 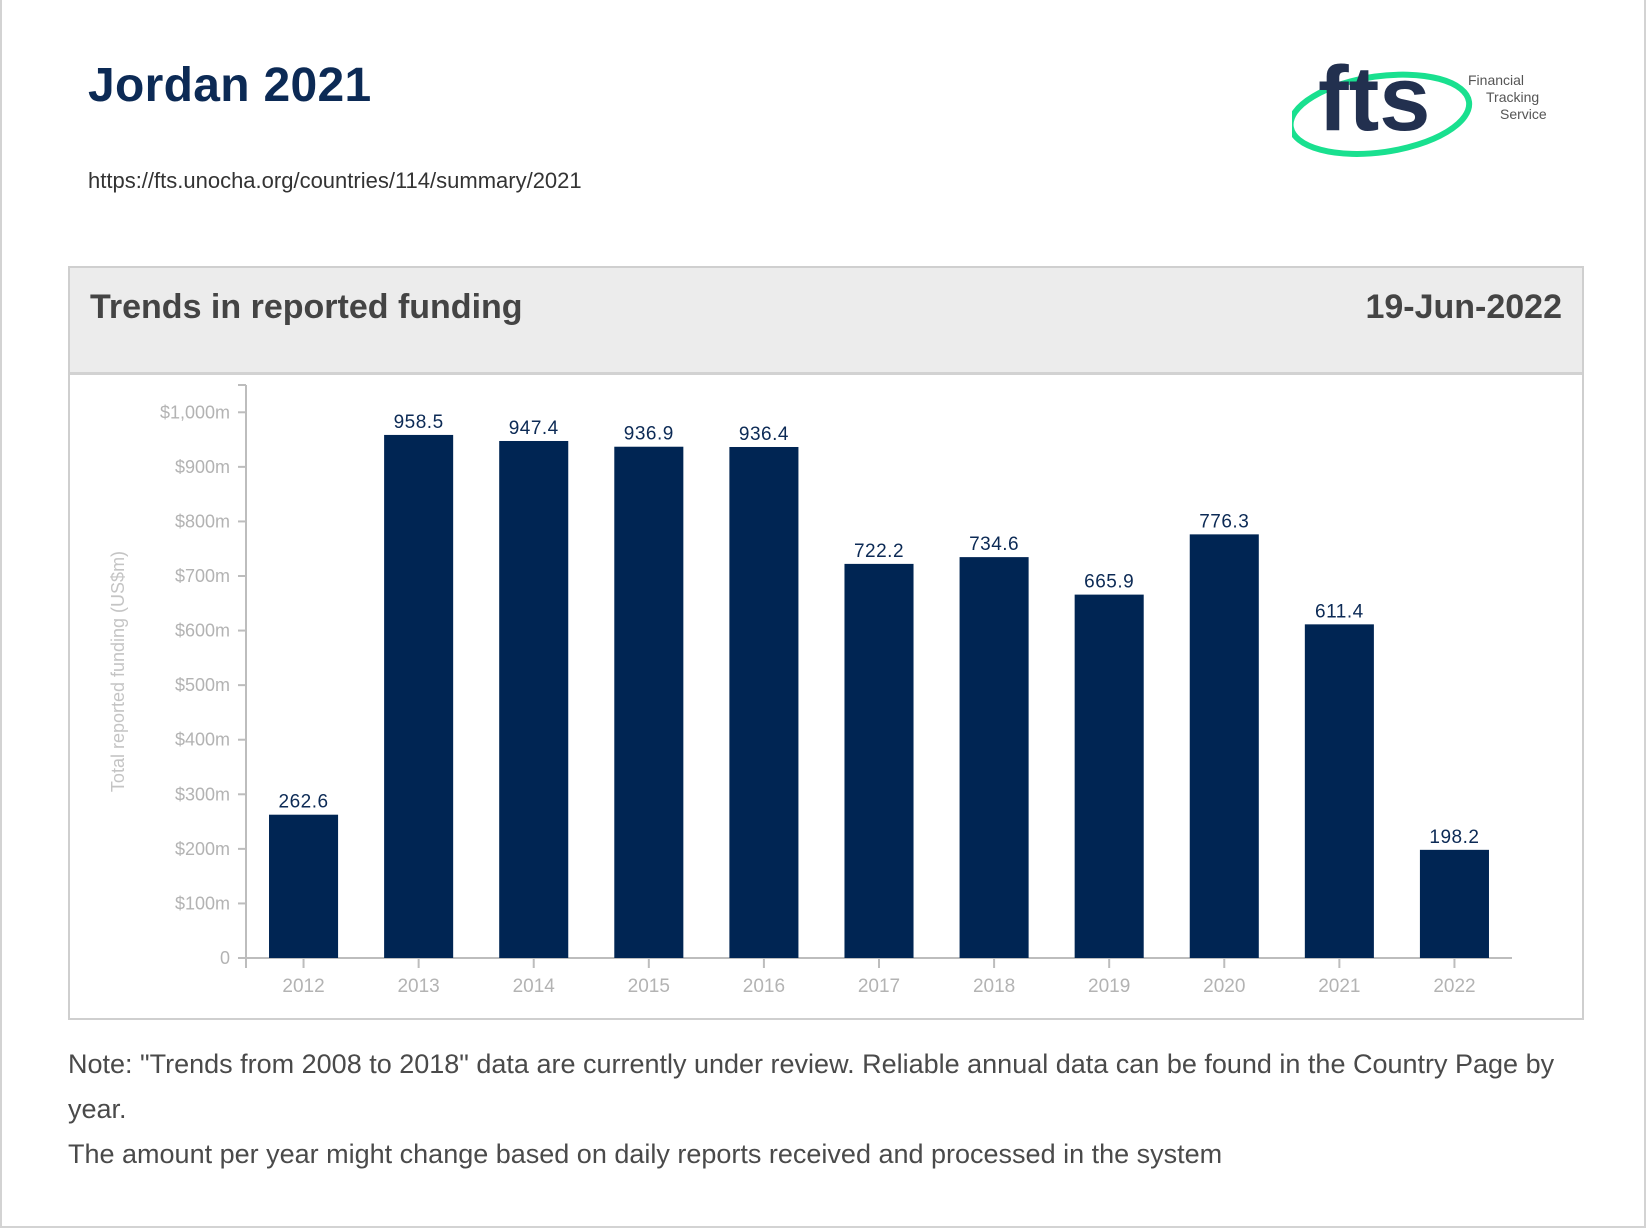 What do you see at coordinates (994, 757) in the screenshot?
I see `bar-2018` at bounding box center [994, 757].